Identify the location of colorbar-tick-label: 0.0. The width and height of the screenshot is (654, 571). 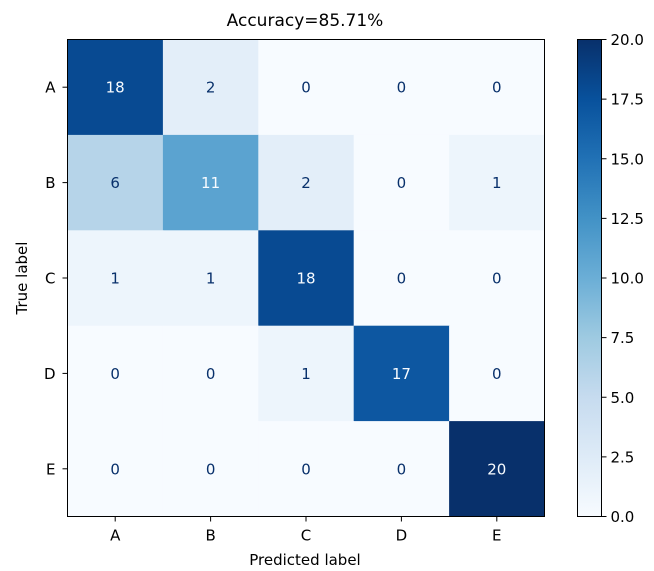
(623, 517).